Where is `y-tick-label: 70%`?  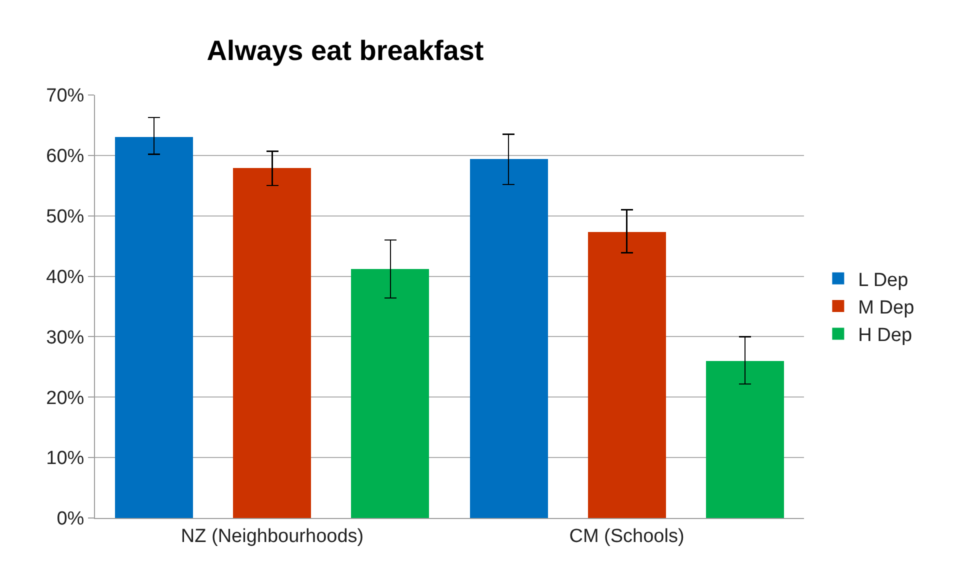
y-tick-label: 70% is located at coordinates (65, 96).